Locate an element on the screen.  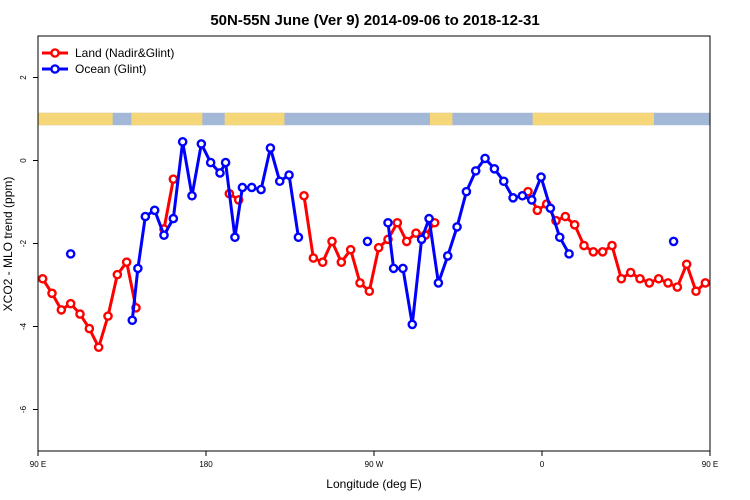
legend-label: Land (Nadir&Glint) is located at coordinates (124, 53).